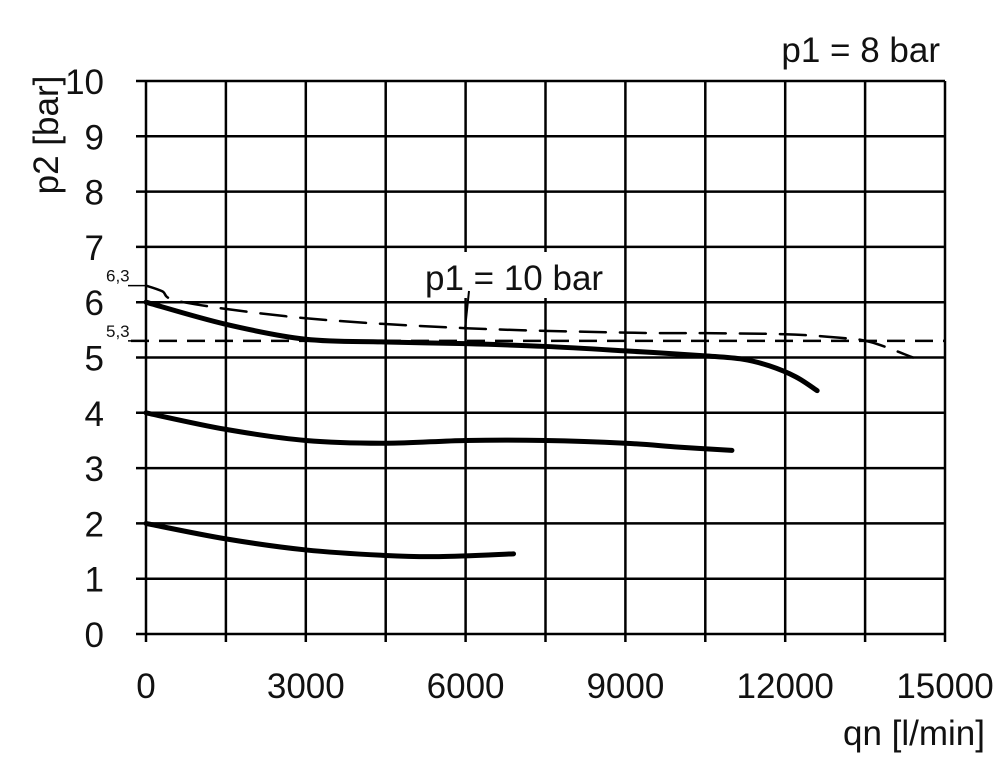 This screenshot has width=1000, height=764. Describe the element at coordinates (785, 686) in the screenshot. I see `x-tick-label: 12000` at that location.